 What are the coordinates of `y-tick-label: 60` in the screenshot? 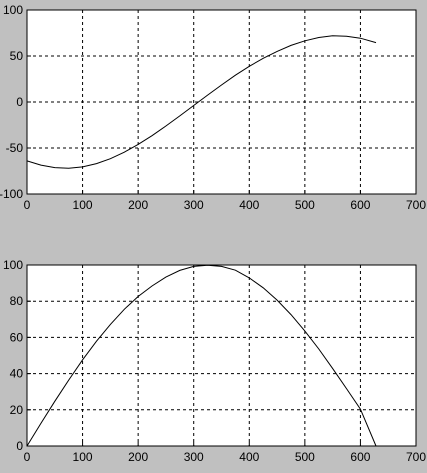 It's located at (17, 337).